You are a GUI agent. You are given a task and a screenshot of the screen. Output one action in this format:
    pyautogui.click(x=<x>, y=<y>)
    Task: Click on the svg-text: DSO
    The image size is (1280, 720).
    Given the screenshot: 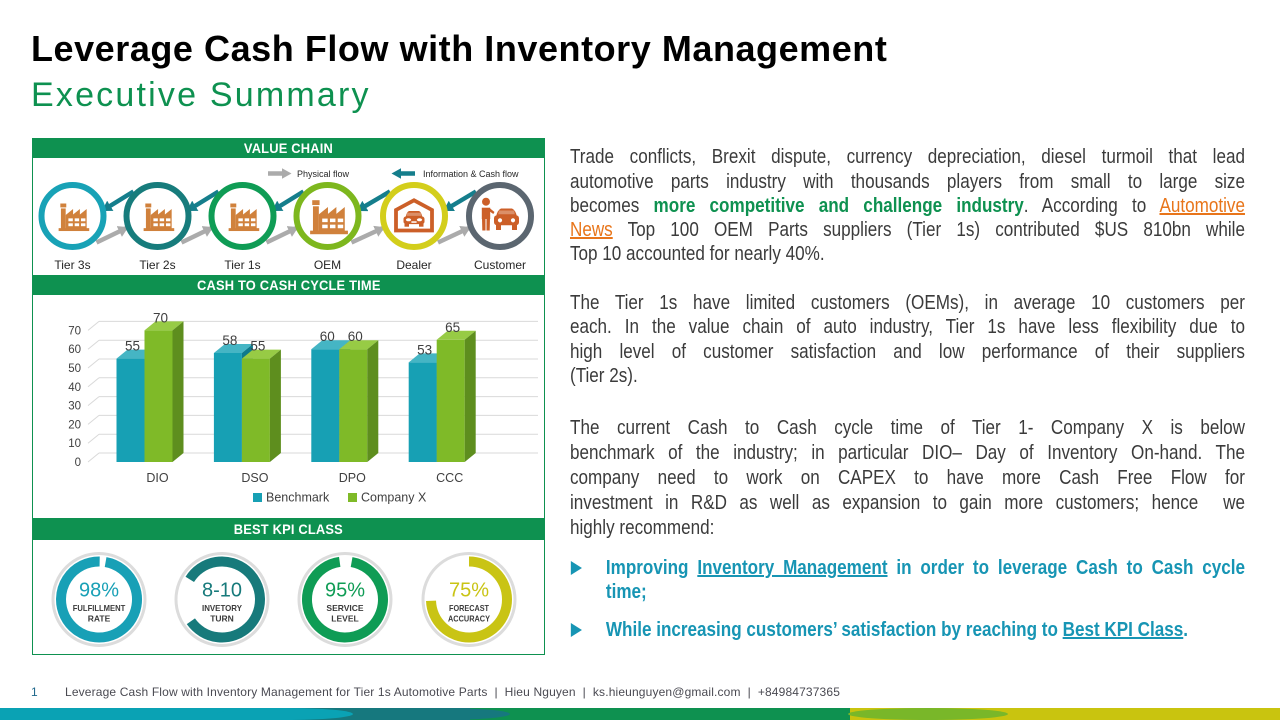 What is the action you would take?
    pyautogui.click(x=254, y=478)
    